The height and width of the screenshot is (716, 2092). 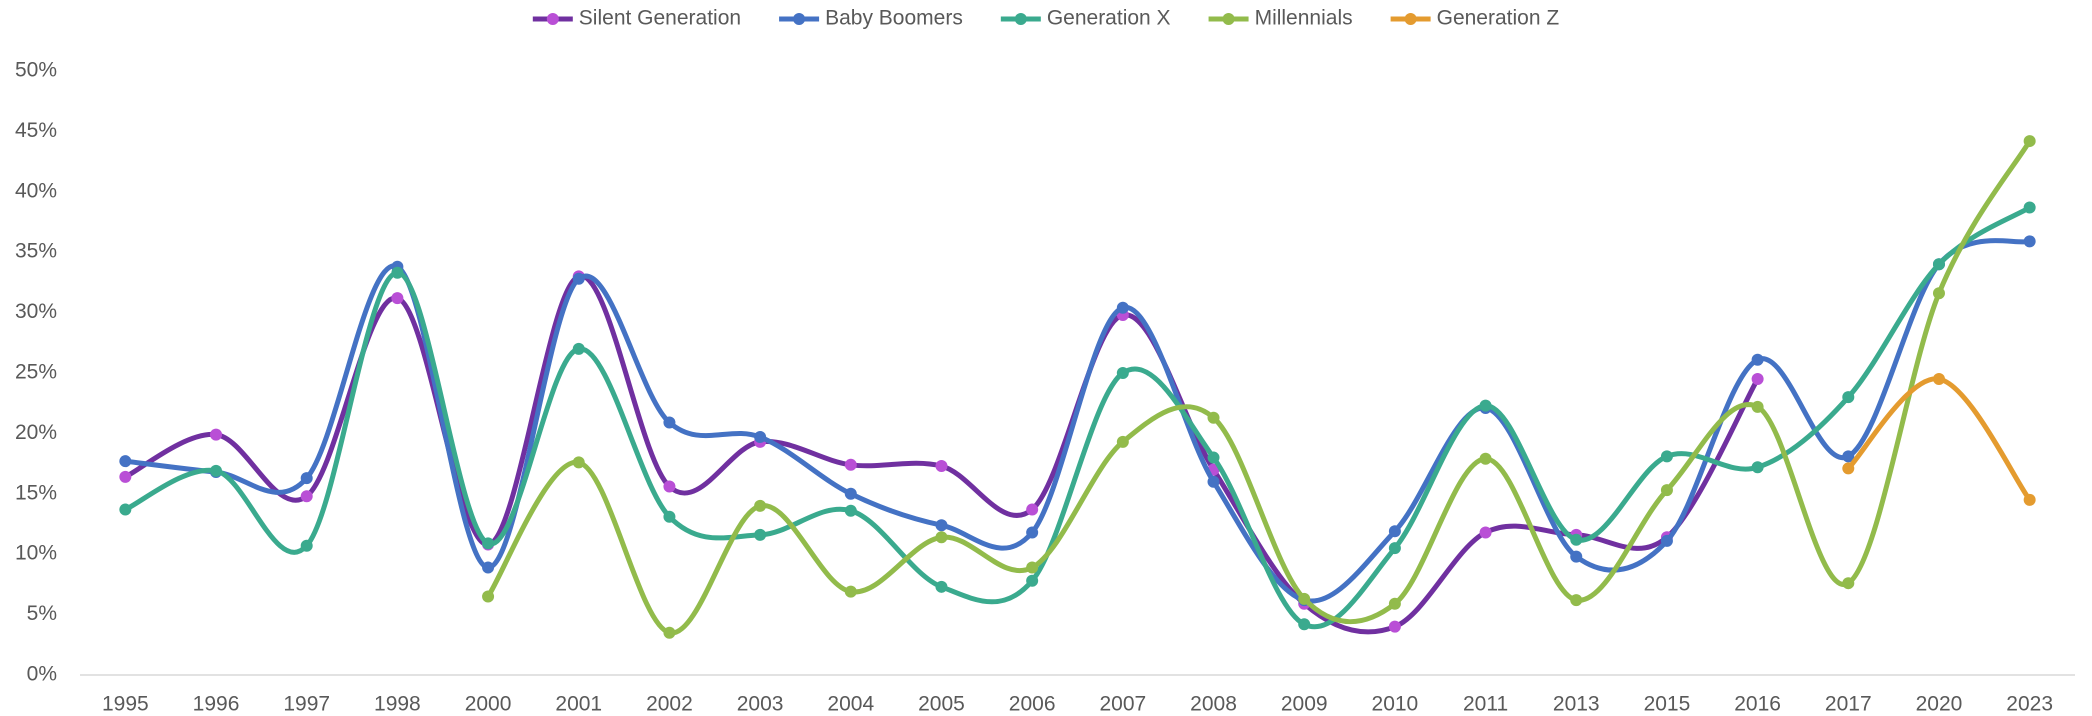 I want to click on legend-label: Silent Generation, so click(x=660, y=18).